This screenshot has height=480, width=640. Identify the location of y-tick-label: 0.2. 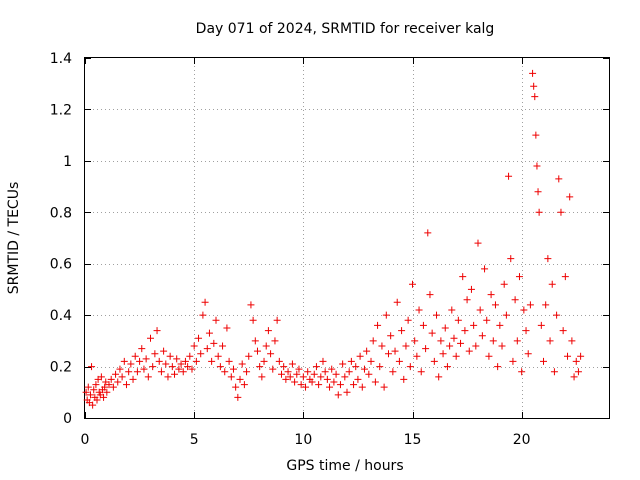
(61, 368).